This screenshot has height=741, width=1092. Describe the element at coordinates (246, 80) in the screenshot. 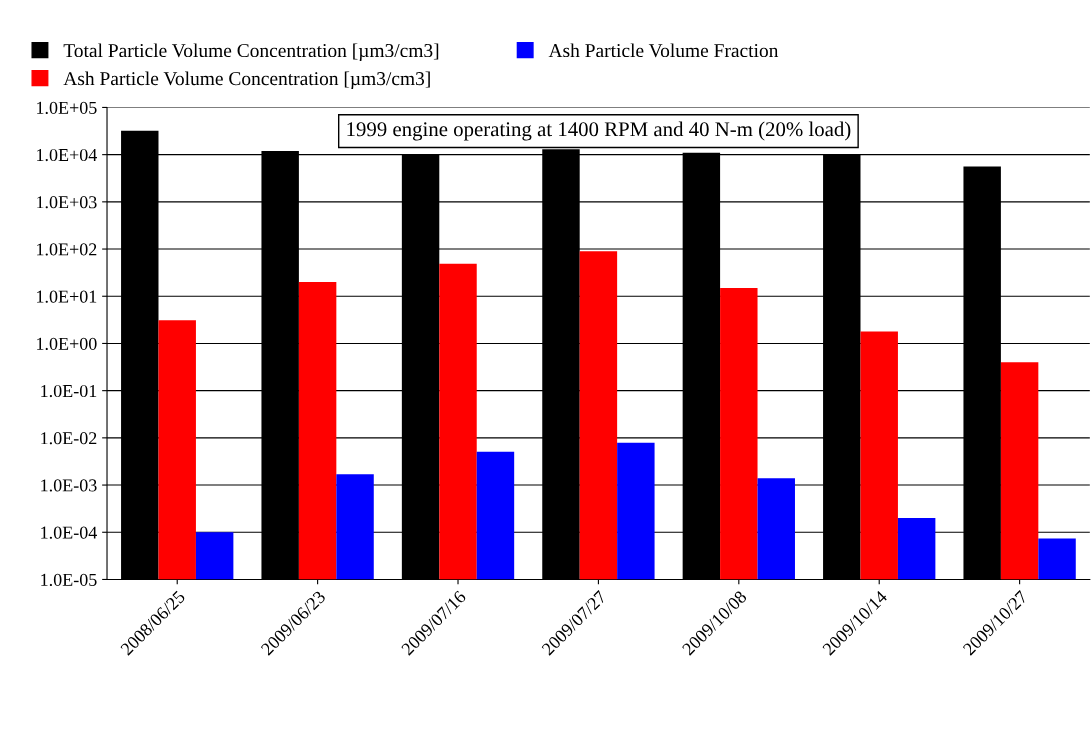

I see `legend-label: Ash Particle Volume Concentration [µm3/cm3]` at that location.